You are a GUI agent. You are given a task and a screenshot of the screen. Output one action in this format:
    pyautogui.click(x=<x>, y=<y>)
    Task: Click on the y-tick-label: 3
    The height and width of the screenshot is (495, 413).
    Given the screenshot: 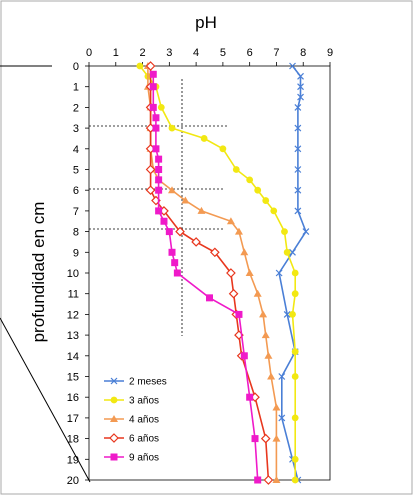 What is the action you would take?
    pyautogui.click(x=76, y=129)
    